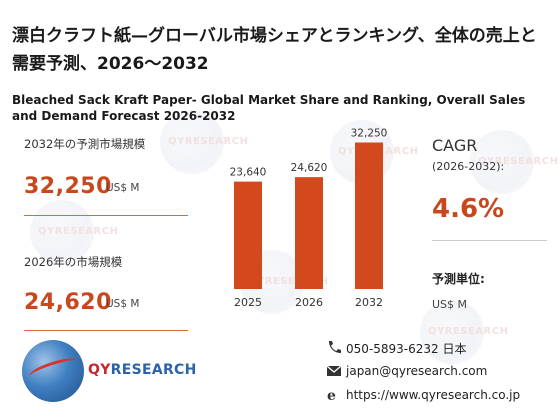 The width and height of the screenshot is (560, 420). I want to click on data-label-2032: 32,250, so click(369, 133).